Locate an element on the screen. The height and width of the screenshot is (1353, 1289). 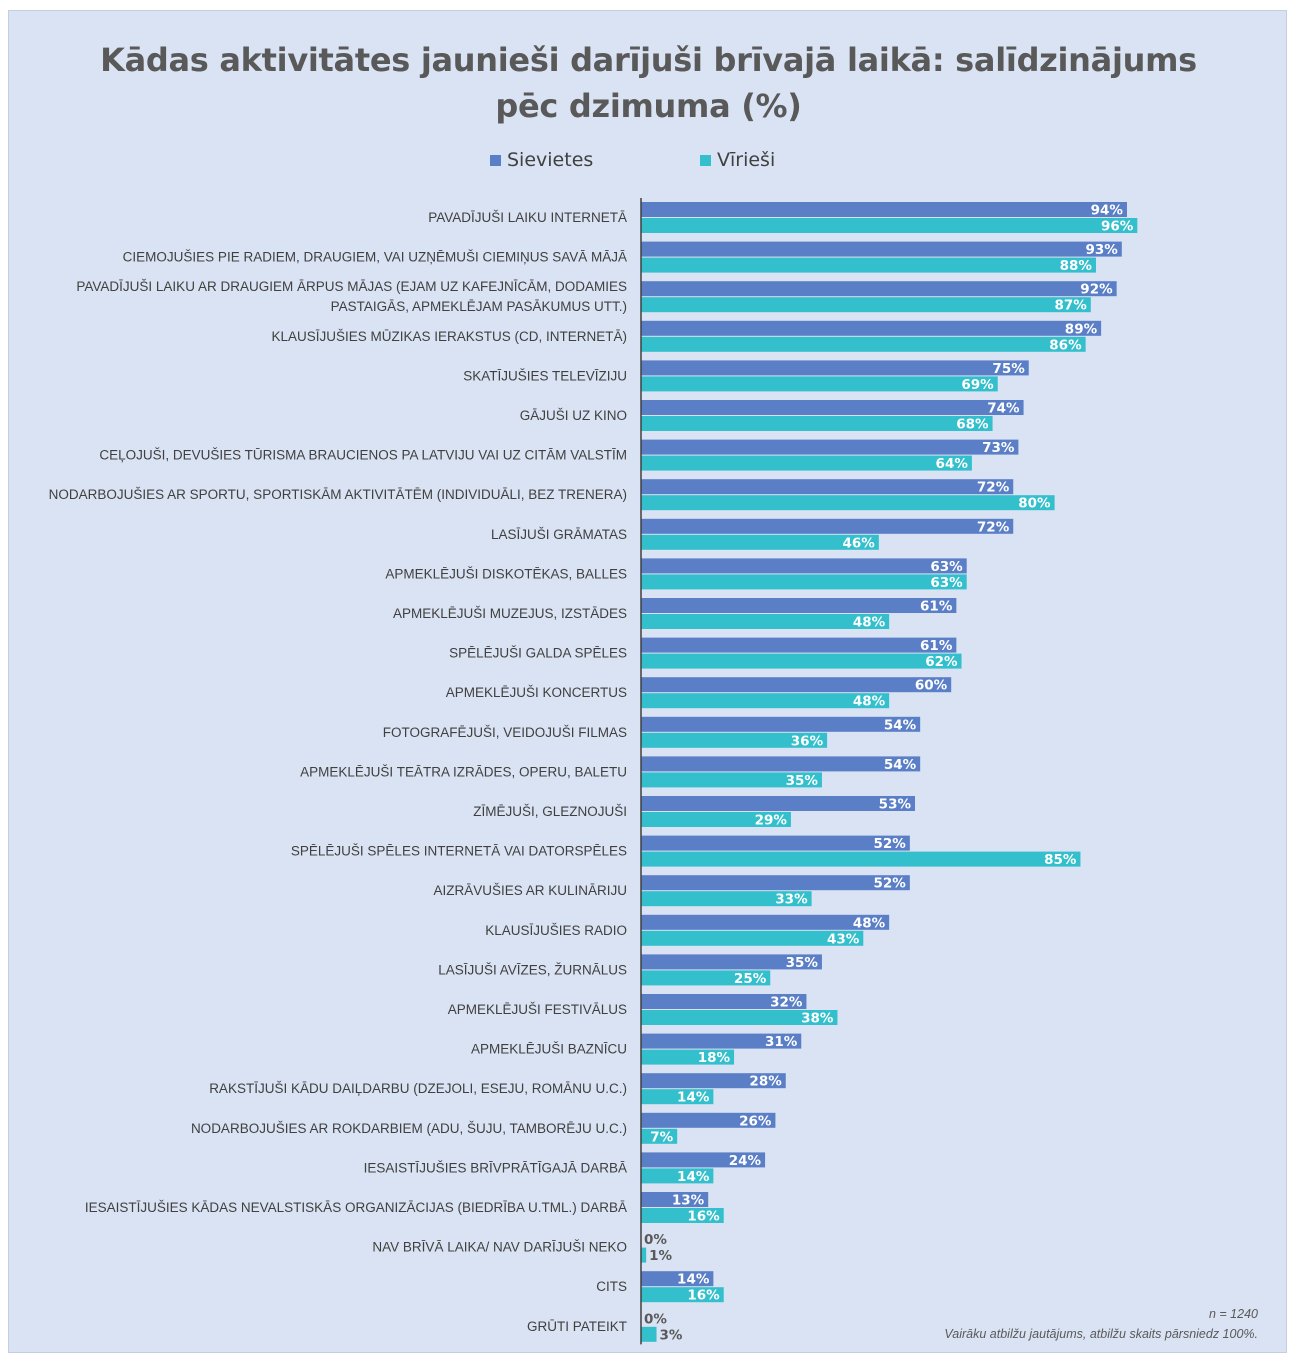
bar-group: NAV BRĪVĀ LAIKA/ NAV DARĪJUŠI NEKO 0%1% is located at coordinates (522, 1248).